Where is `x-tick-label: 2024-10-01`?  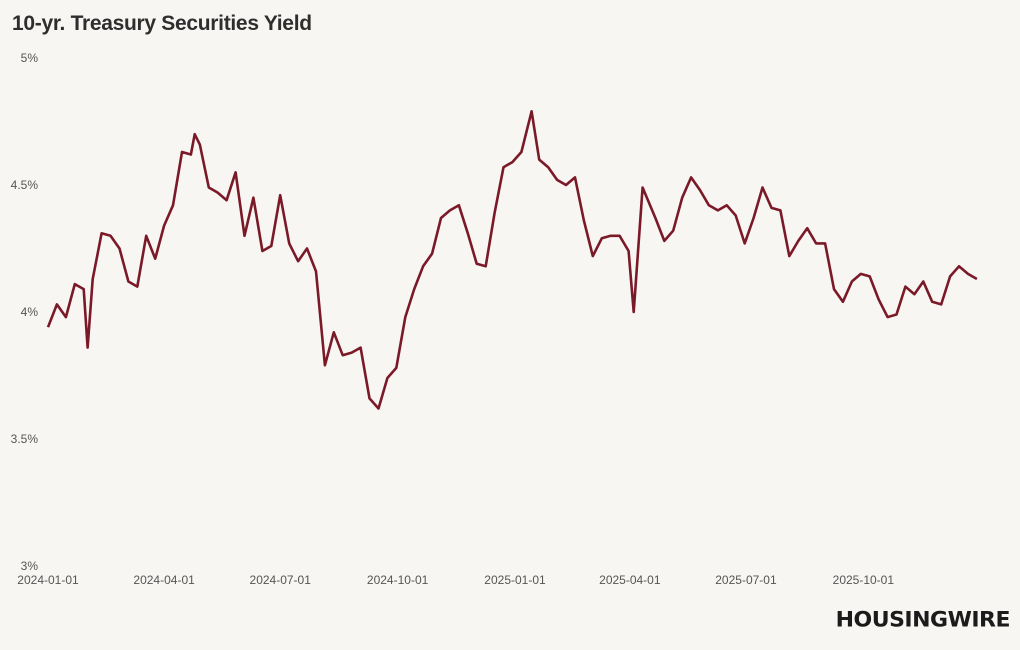
x-tick-label: 2024-10-01 is located at coordinates (398, 580).